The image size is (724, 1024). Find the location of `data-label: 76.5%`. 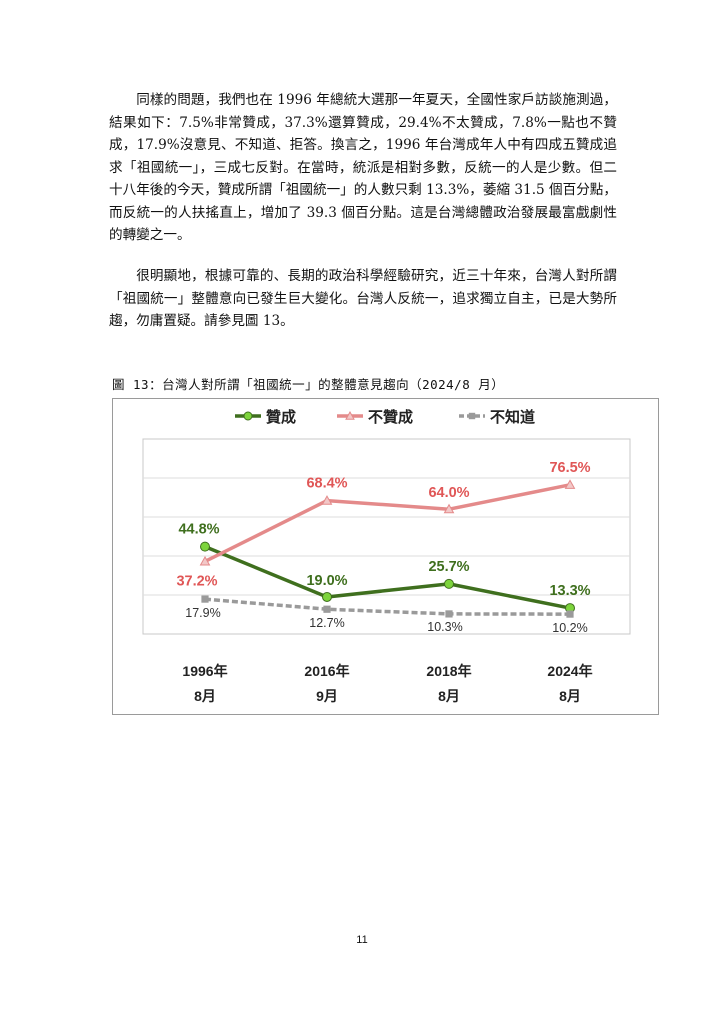

data-label: 76.5% is located at coordinates (569, 468).